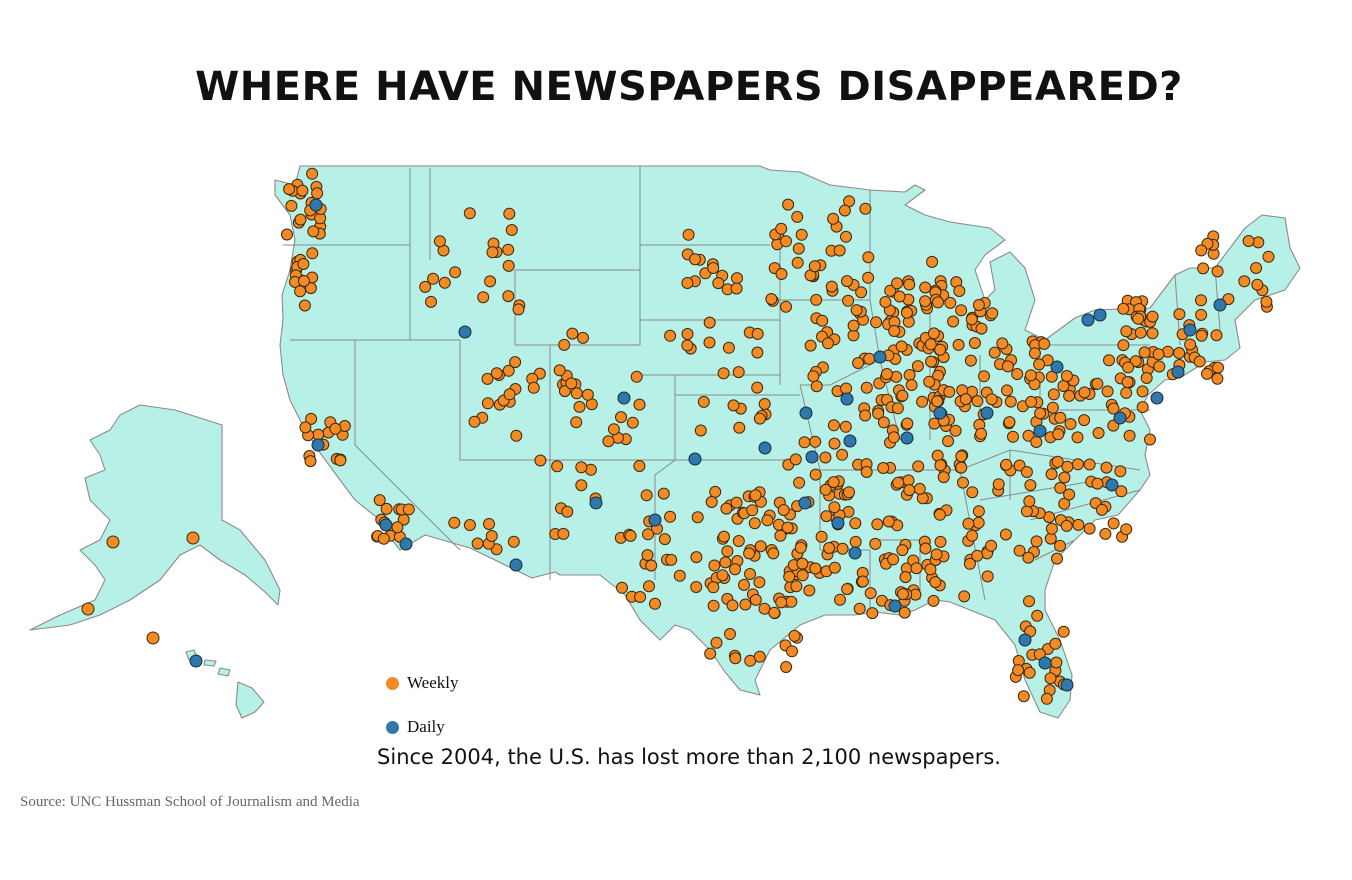 The height and width of the screenshot is (880, 1352). I want to click on legend-label-weekly: Weekly, so click(433, 682).